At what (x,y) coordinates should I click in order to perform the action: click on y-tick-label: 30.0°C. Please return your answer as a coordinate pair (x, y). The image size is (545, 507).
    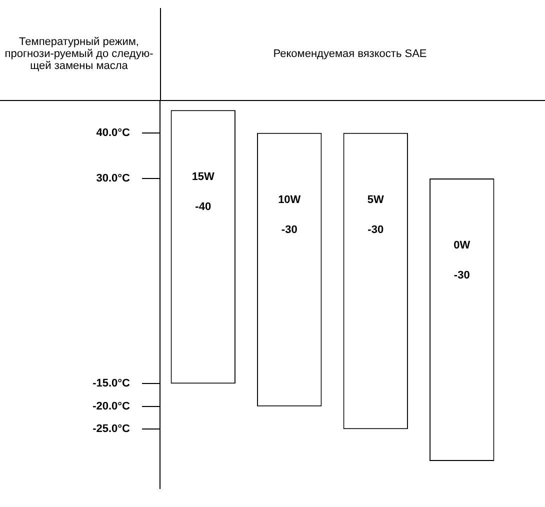
    Looking at the image, I should click on (113, 178).